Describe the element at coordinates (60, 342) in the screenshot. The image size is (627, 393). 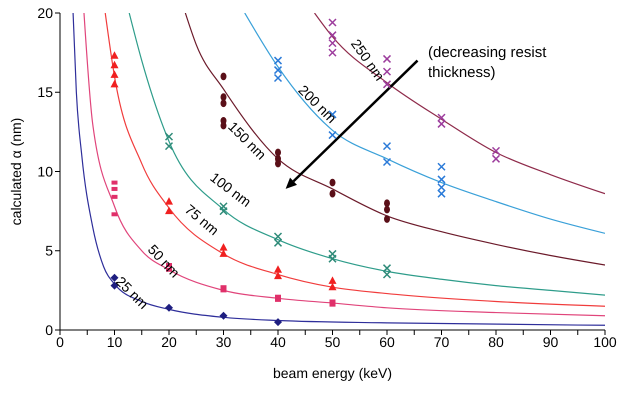
I see `x-tick-label: 0` at that location.